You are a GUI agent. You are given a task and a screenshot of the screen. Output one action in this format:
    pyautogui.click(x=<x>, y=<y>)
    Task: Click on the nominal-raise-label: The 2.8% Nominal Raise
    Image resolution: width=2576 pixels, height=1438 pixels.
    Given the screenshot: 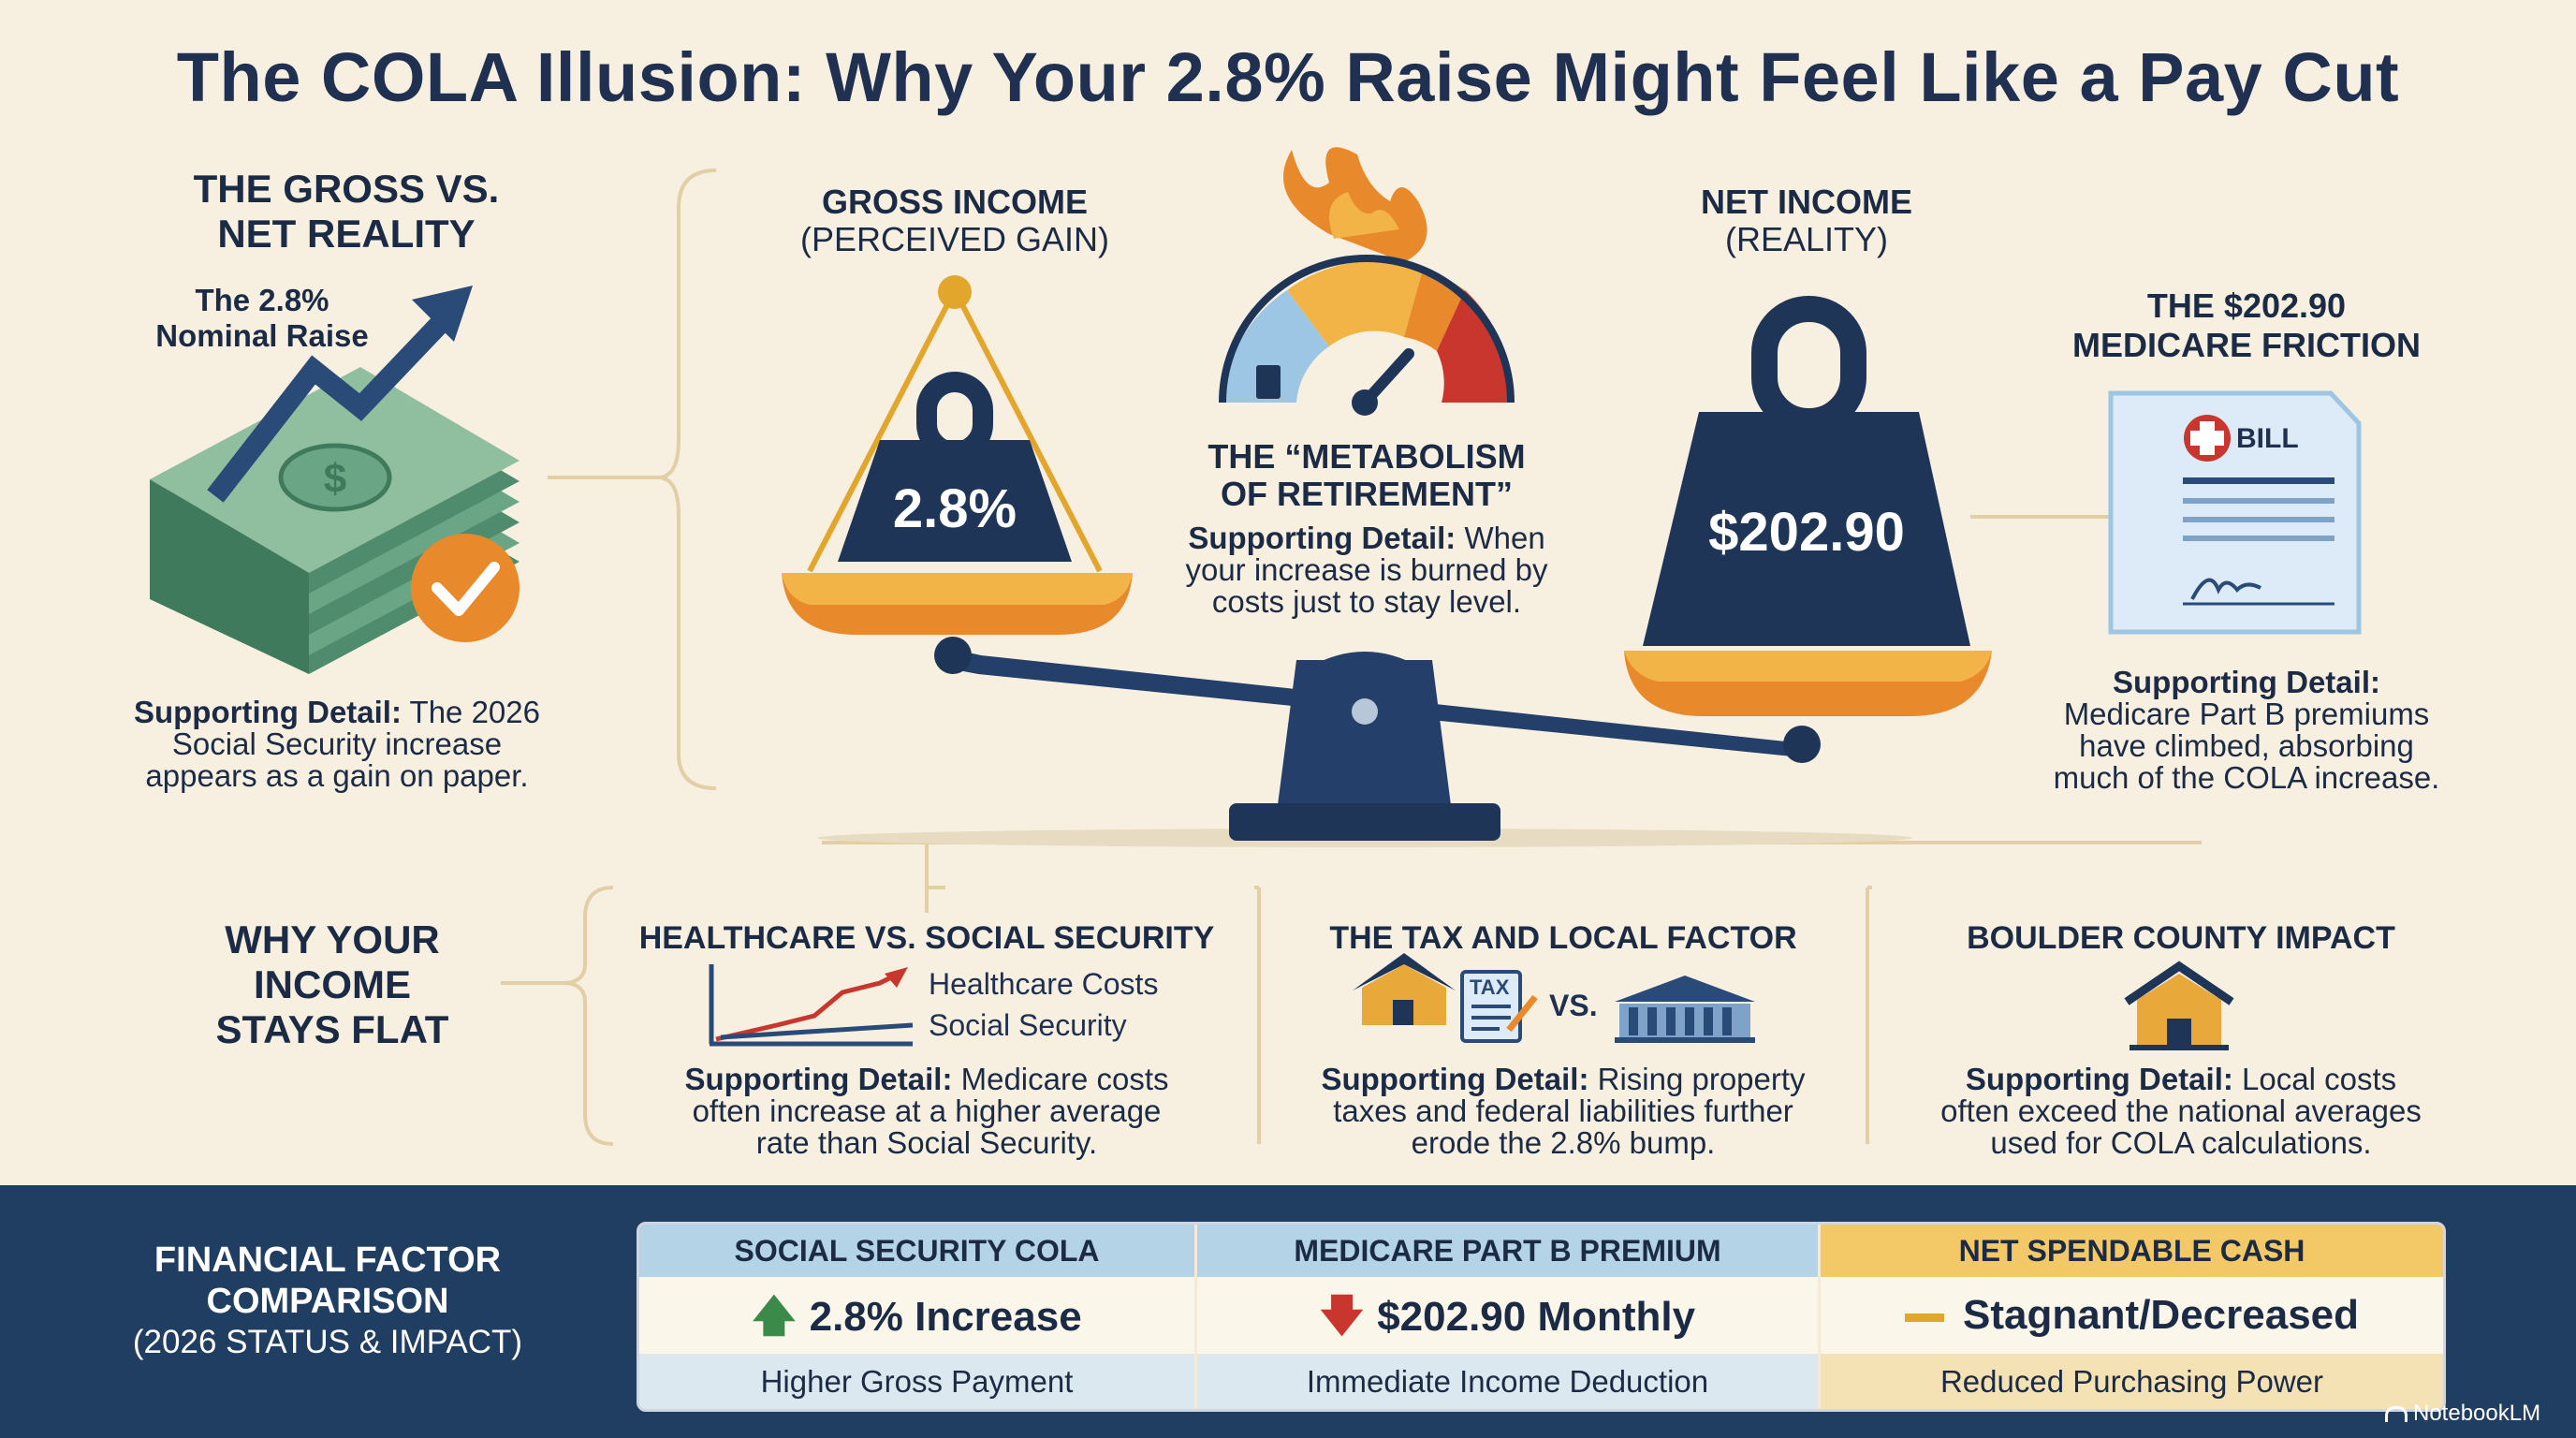 What is the action you would take?
    pyautogui.click(x=263, y=318)
    